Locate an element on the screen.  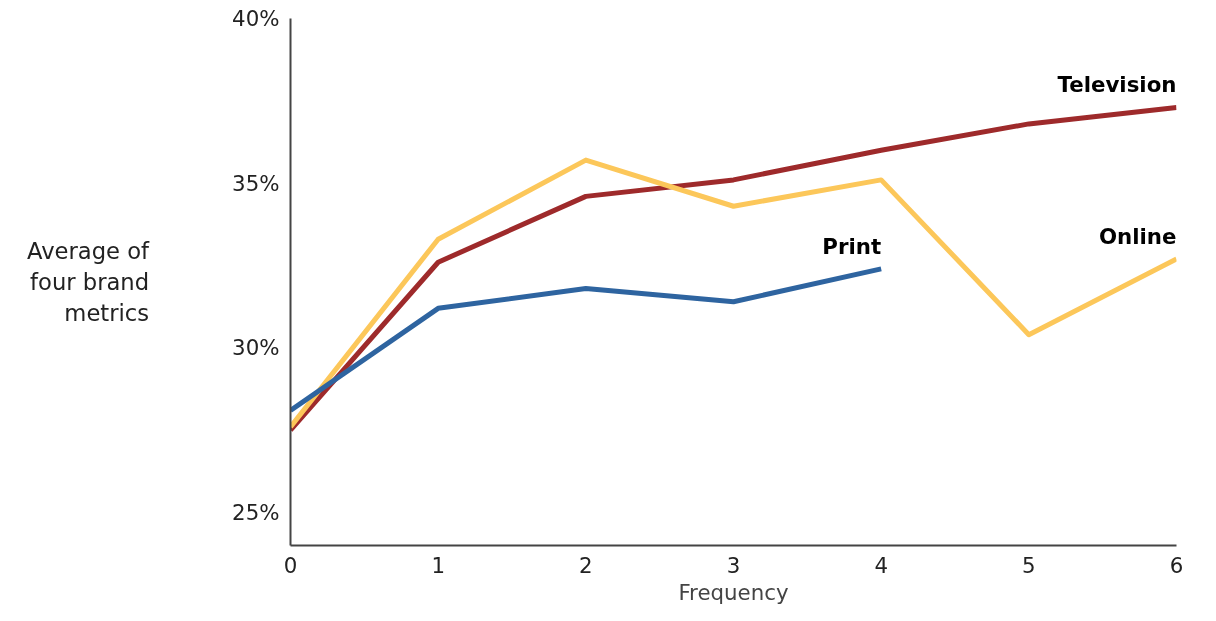
y-tick-label: 30% is located at coordinates (256, 348).